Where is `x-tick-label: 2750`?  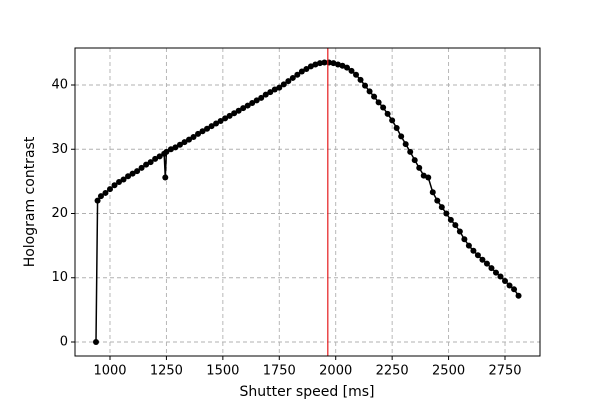
x-tick-label: 2750 is located at coordinates (504, 371).